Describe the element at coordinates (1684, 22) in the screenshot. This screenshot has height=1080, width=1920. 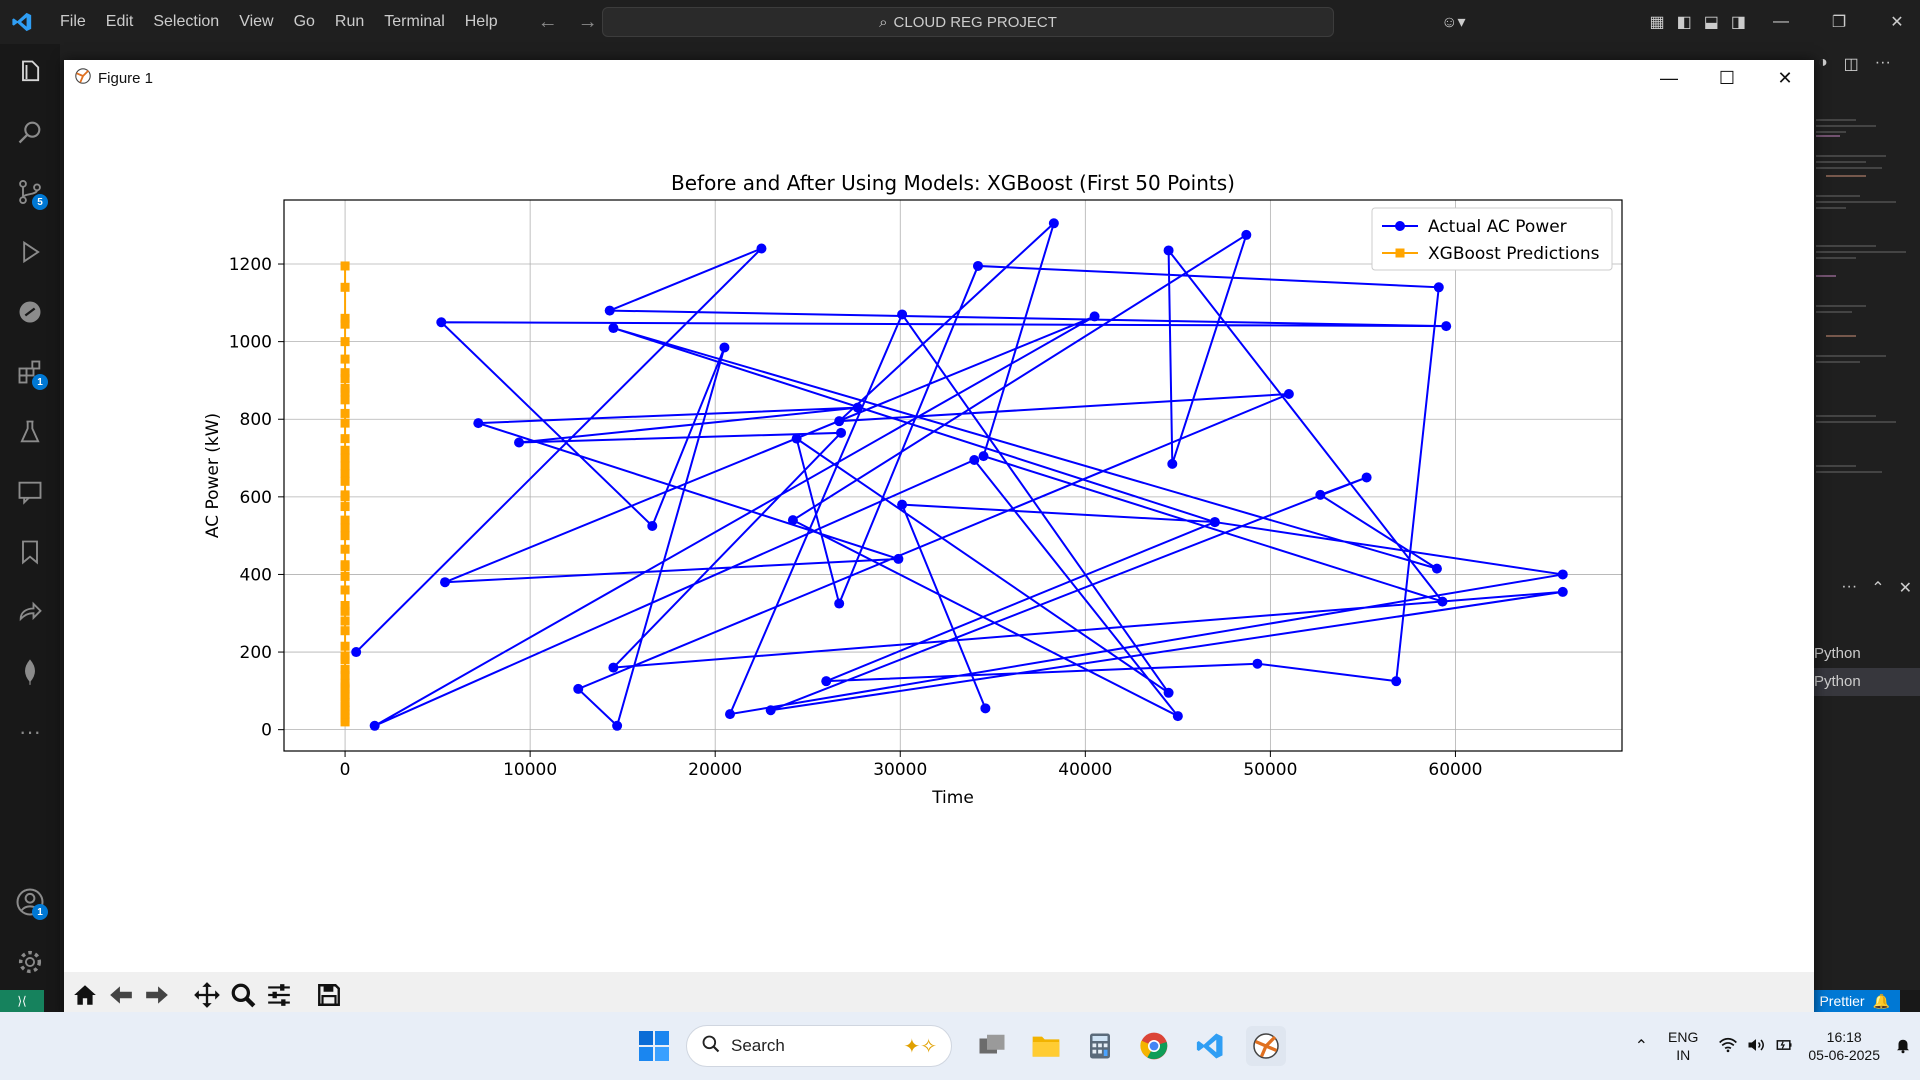
I see `toggle-sidebar-icon: ◧` at that location.